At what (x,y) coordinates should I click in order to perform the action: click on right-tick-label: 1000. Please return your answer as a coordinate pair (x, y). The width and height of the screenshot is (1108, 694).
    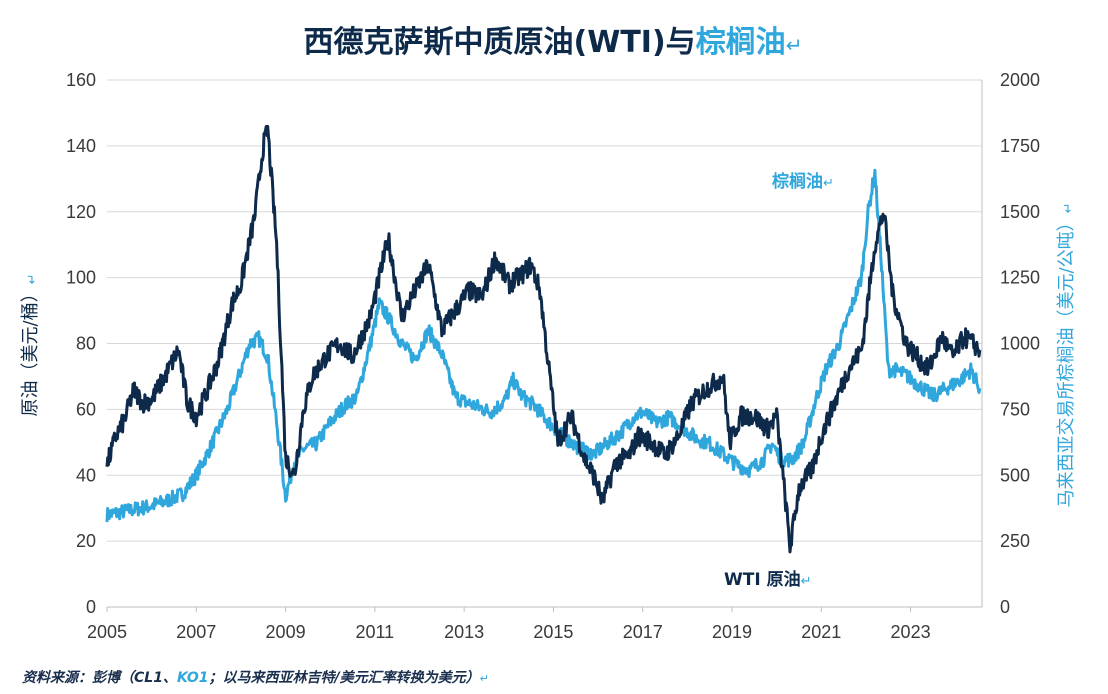
    Looking at the image, I should click on (1020, 344).